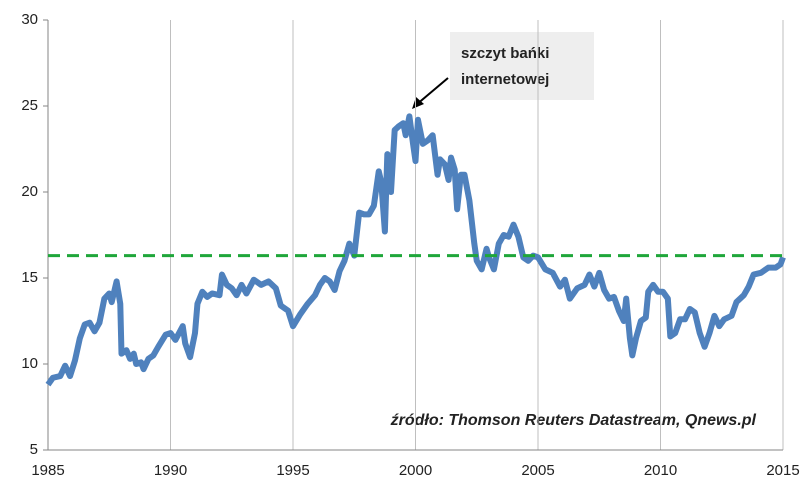 This screenshot has height=503, width=800. What do you see at coordinates (29, 19) in the screenshot?
I see `y-tick-label: 30` at bounding box center [29, 19].